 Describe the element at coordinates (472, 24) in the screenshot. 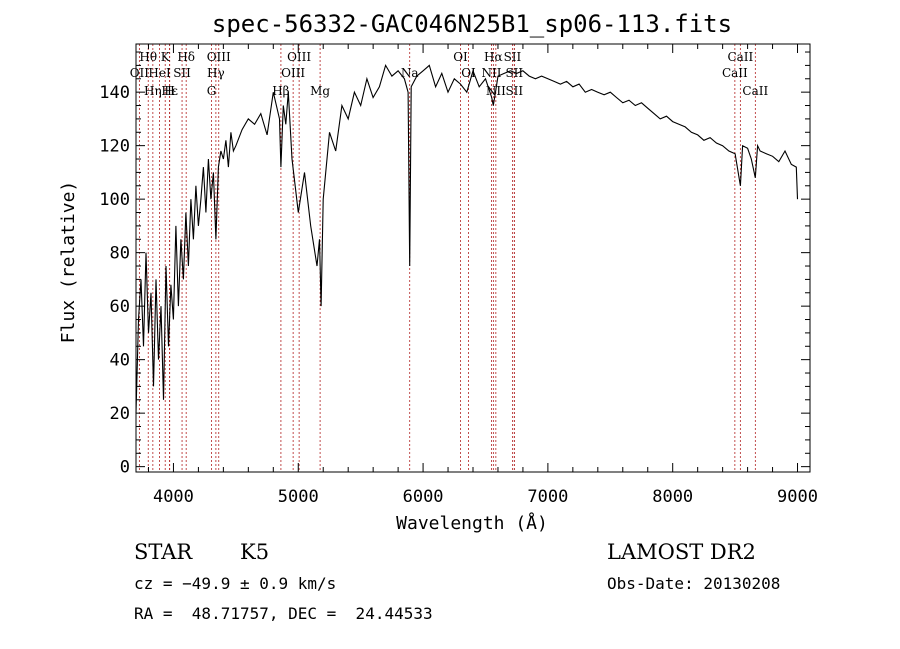

I see `chart-title: spec-56332-GAC046N25B1_sp06-113.fits` at that location.